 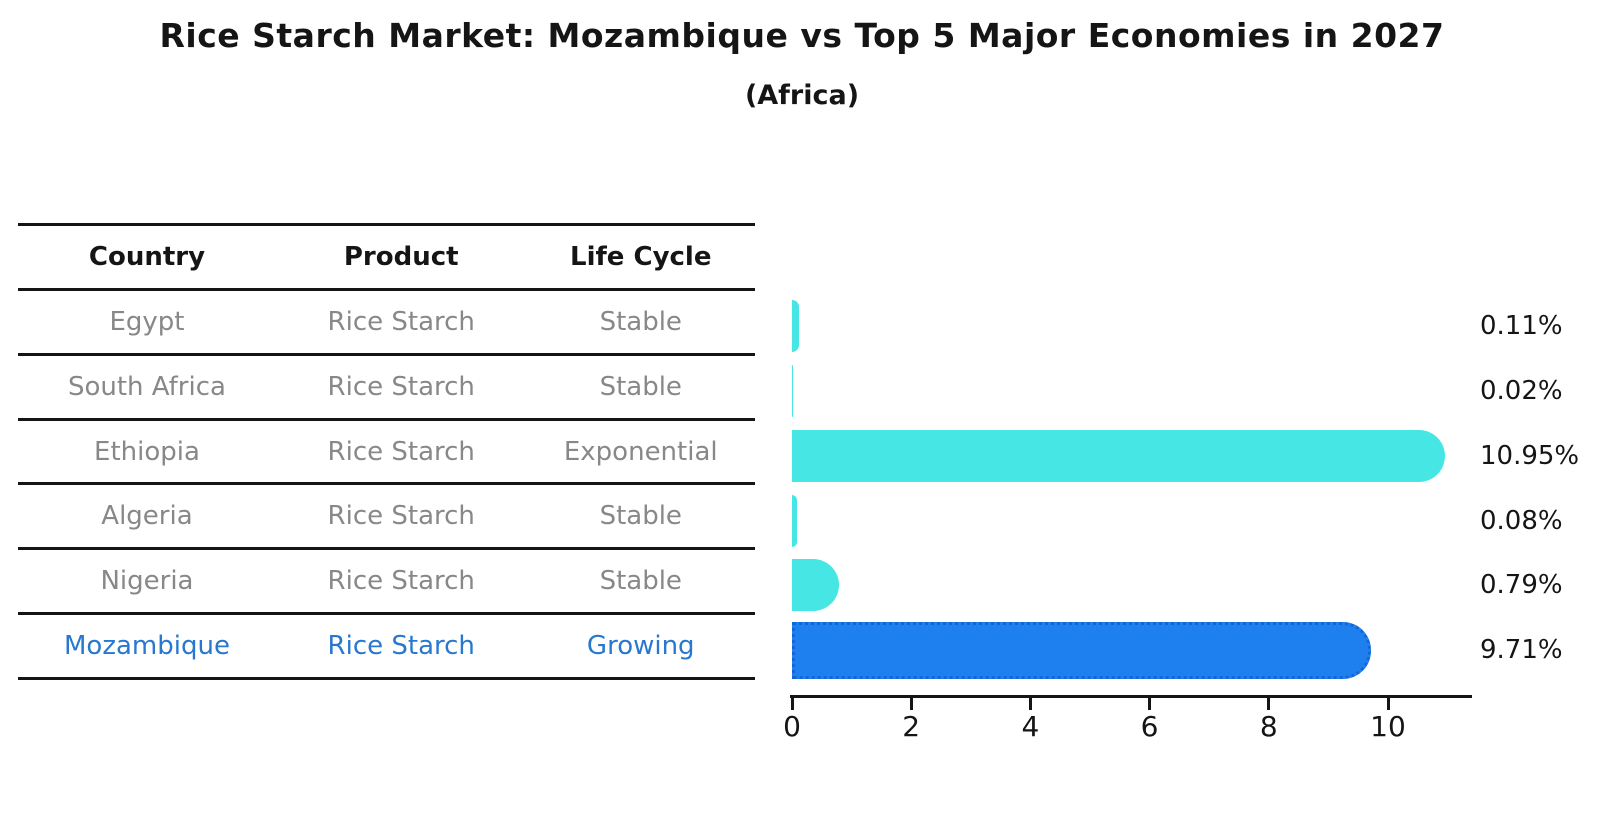 What do you see at coordinates (1521, 390) in the screenshot?
I see `bar-value-label: 0.02%` at bounding box center [1521, 390].